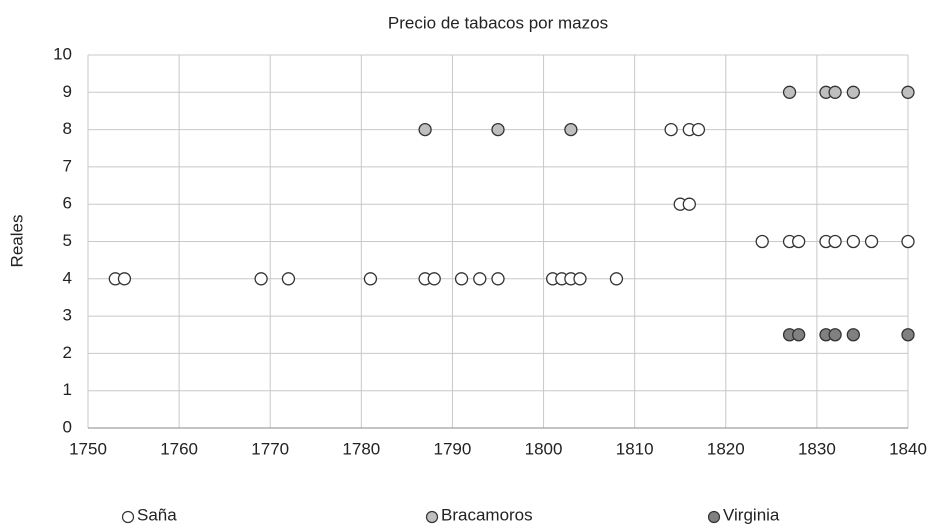 This screenshot has width=937, height=525. What do you see at coordinates (179, 448) in the screenshot?
I see `x-tick-label: 1760` at bounding box center [179, 448].